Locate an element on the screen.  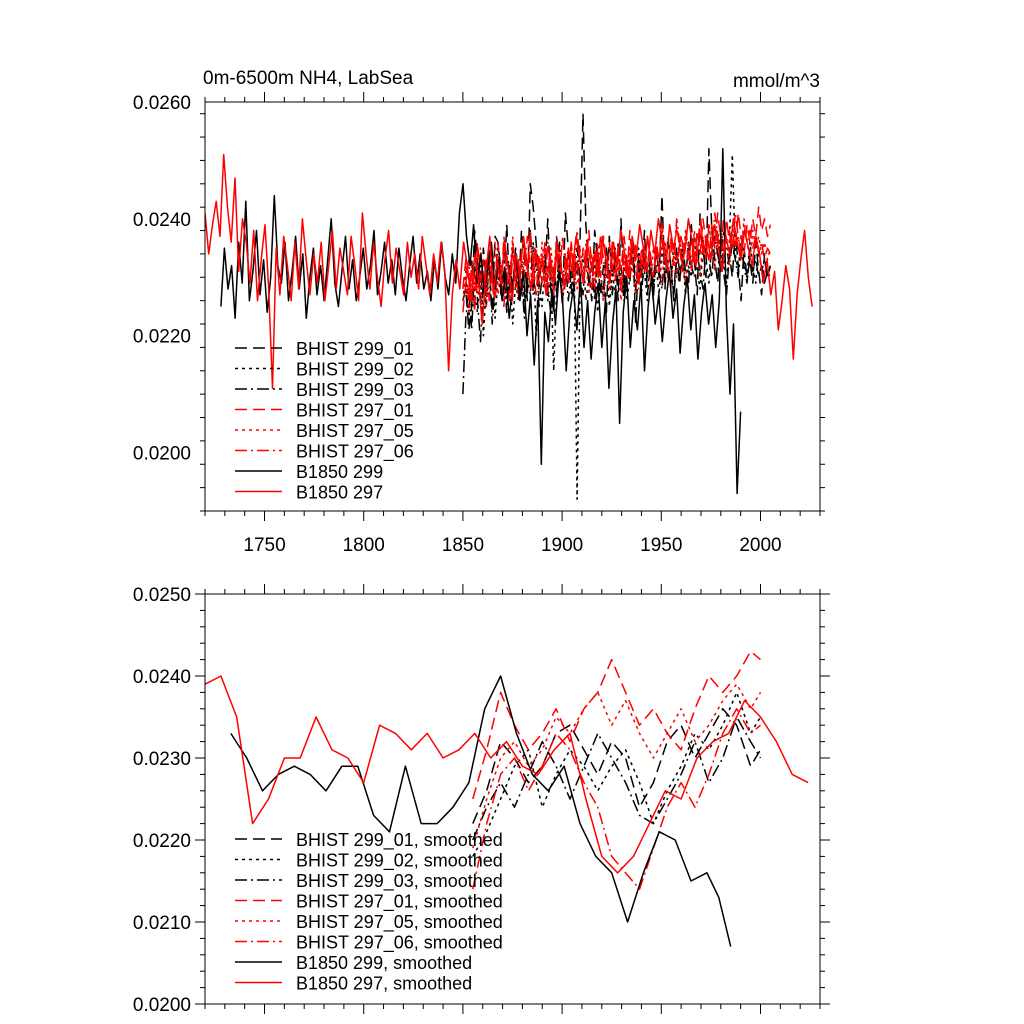
series-line-bhist-297-06-smoothed is located at coordinates (616, 799).